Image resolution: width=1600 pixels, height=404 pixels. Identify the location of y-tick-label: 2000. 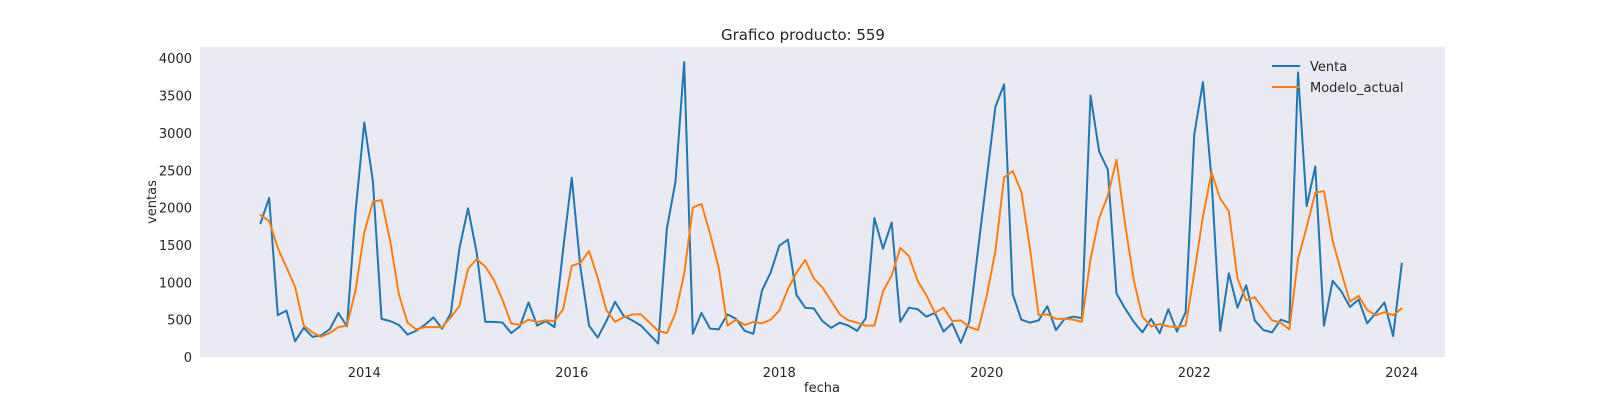
(175, 209).